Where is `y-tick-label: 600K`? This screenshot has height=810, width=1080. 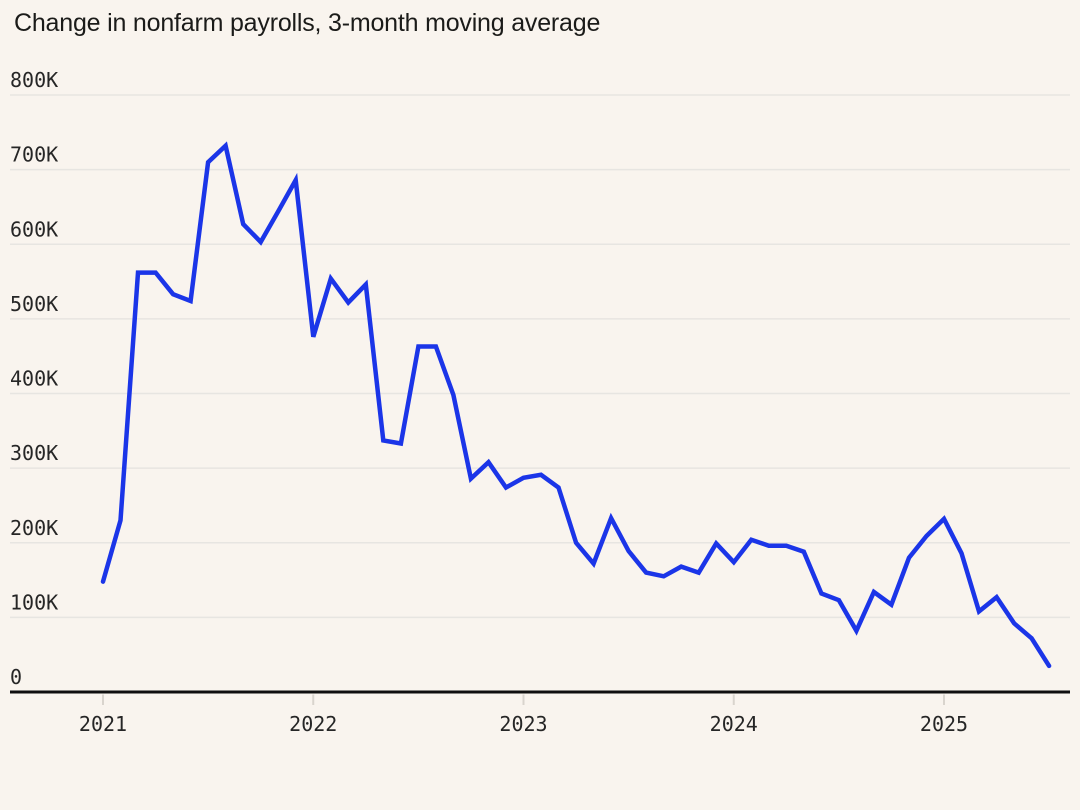
y-tick-label: 600K is located at coordinates (34, 229).